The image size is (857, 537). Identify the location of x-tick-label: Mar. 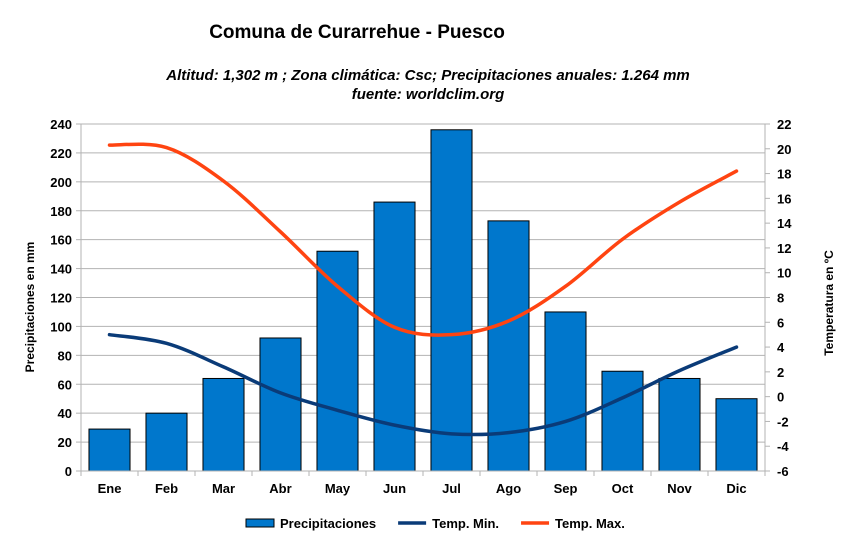
(223, 488).